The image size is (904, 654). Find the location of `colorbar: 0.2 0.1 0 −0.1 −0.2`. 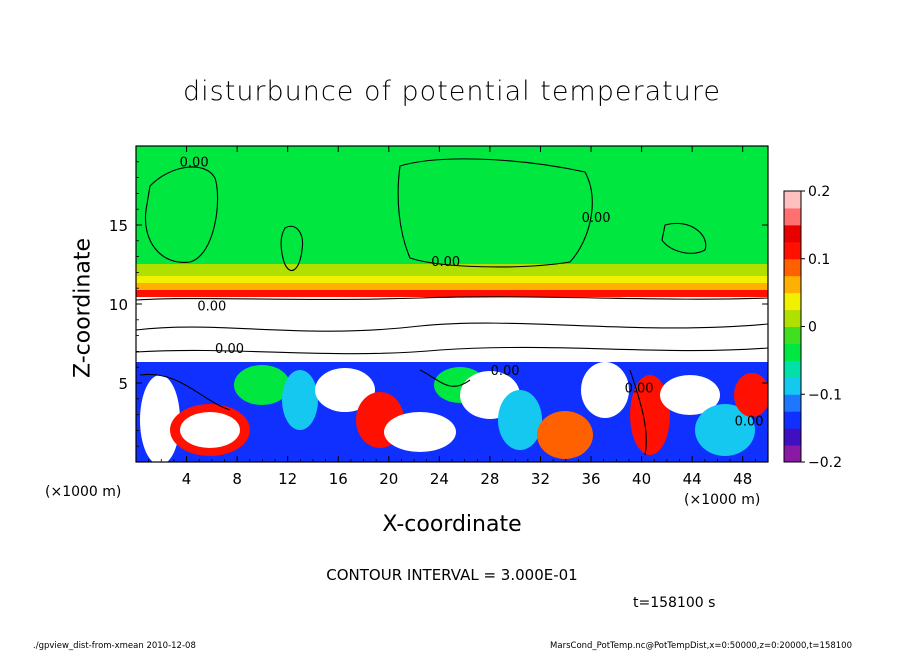

colorbar: 0.2 0.1 0 −0.1 −0.2 is located at coordinates (812, 327).